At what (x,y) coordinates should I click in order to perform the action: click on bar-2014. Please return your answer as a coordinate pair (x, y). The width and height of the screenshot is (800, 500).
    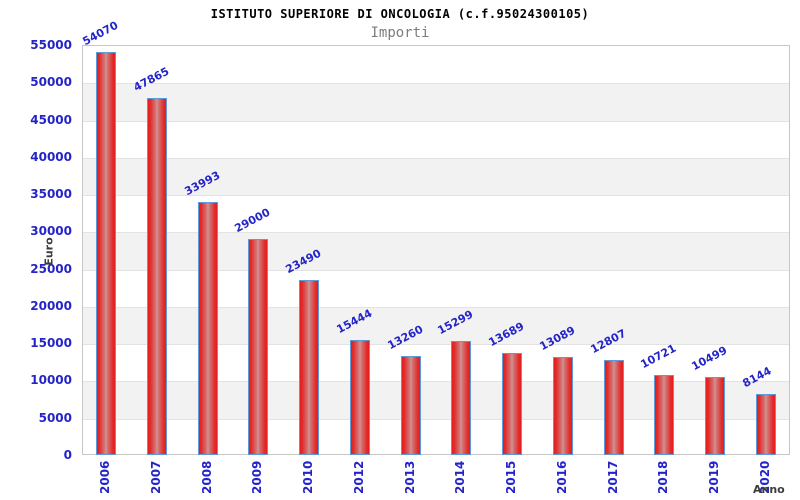
    Looking at the image, I should click on (461, 398).